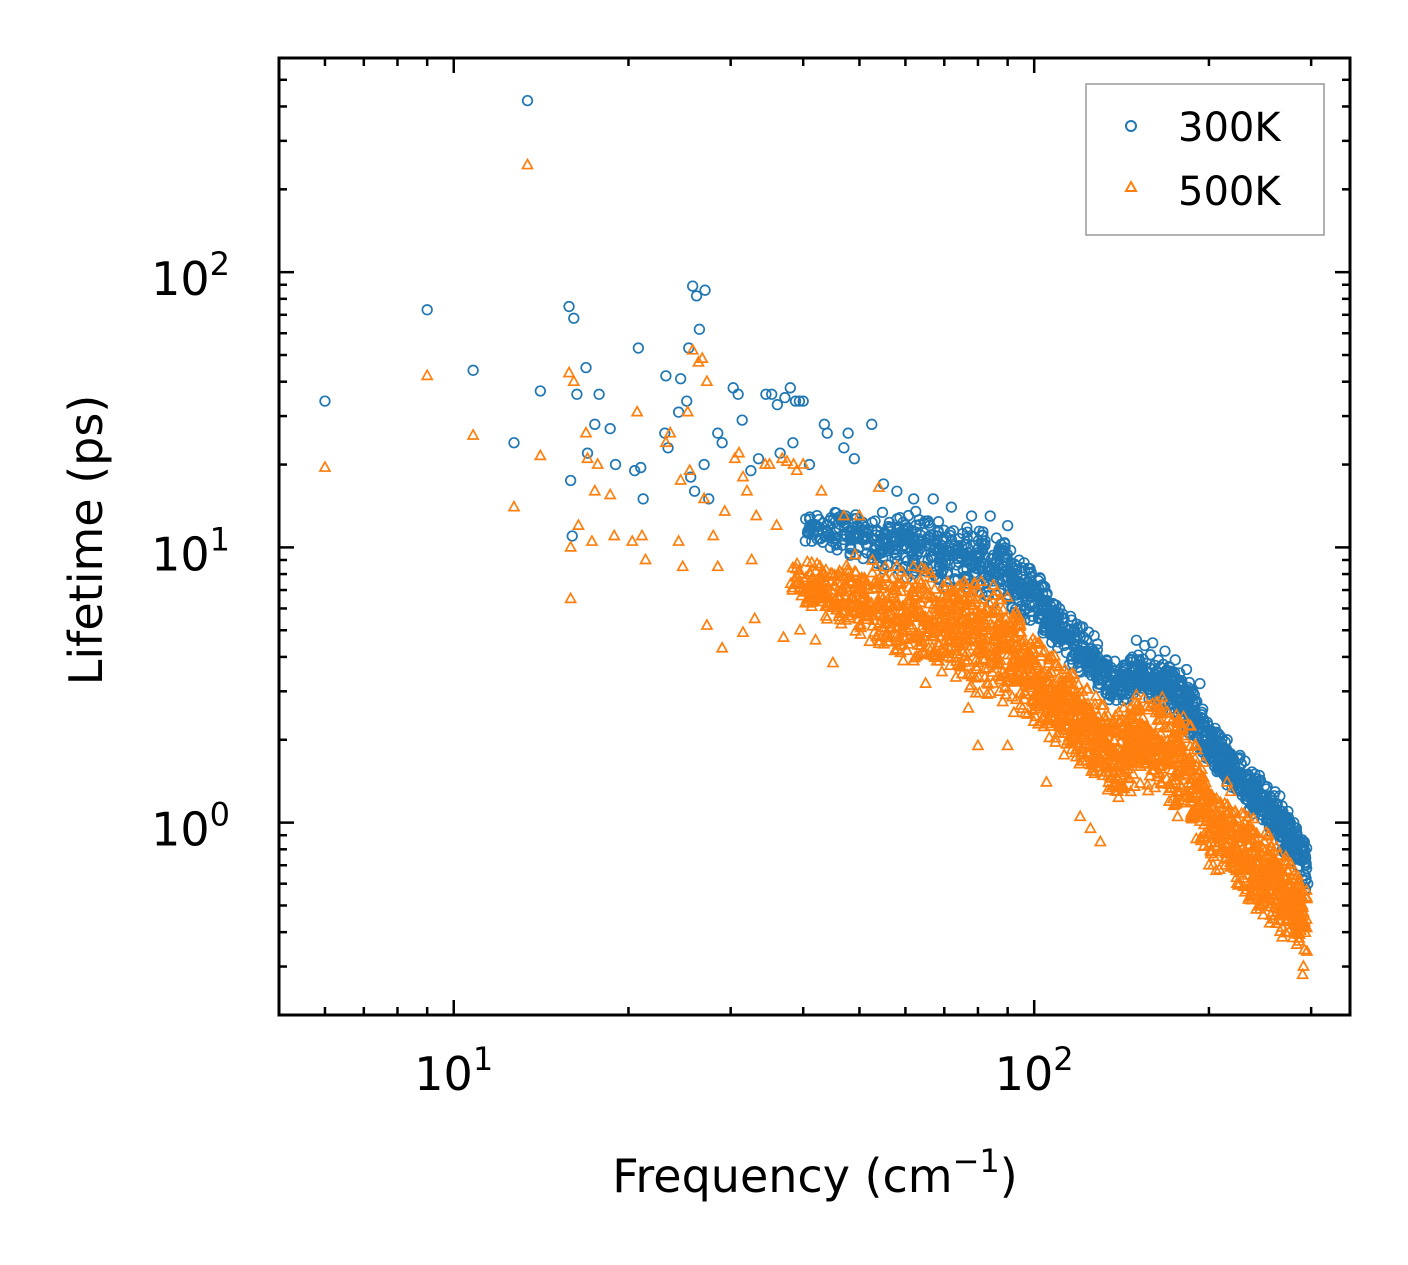 Image resolution: width=1408 pixels, height=1265 pixels. I want to click on y-tick-label: 100, so click(190, 826).